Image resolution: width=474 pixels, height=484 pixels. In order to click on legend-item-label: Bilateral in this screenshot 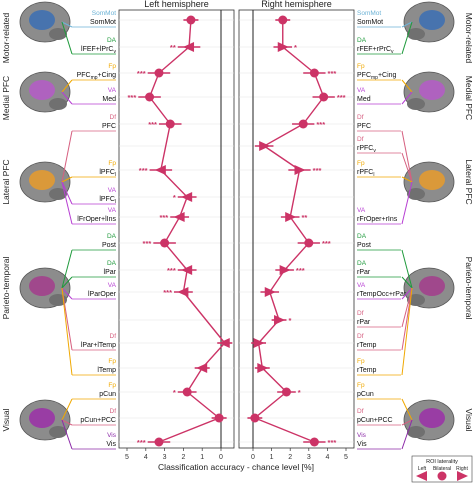, I will do `click(442, 469)`.